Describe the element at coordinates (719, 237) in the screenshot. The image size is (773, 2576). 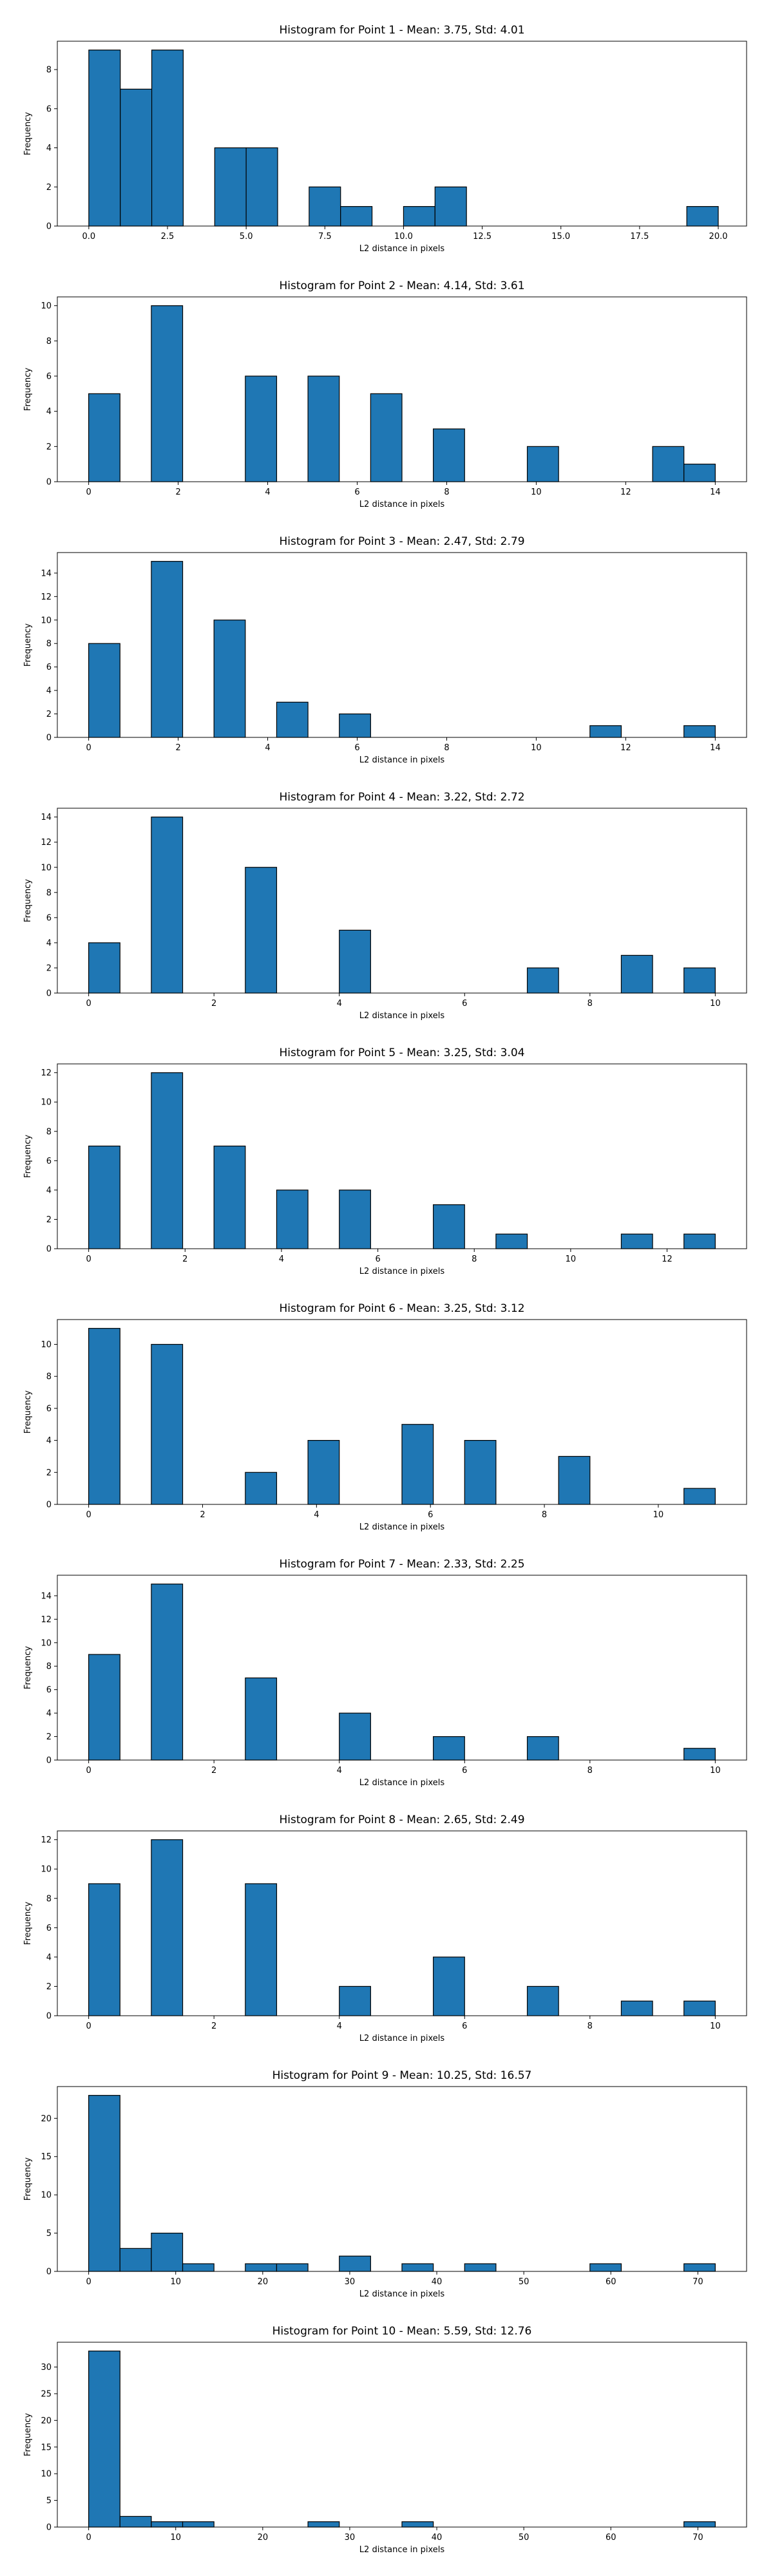
I see `x-tick-label: 20.0` at that location.